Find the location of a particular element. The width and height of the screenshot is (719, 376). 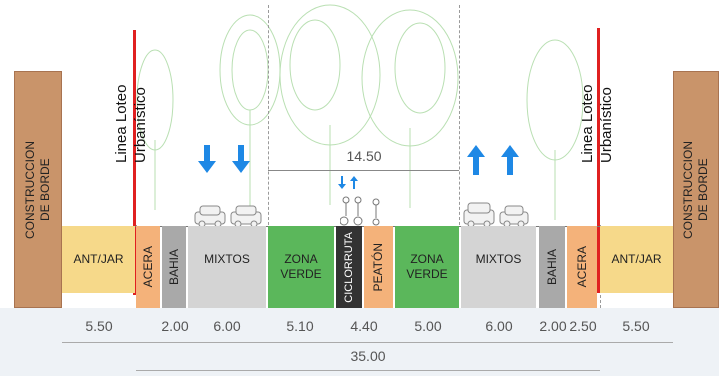

cyclists is located at coordinates (360, 211).